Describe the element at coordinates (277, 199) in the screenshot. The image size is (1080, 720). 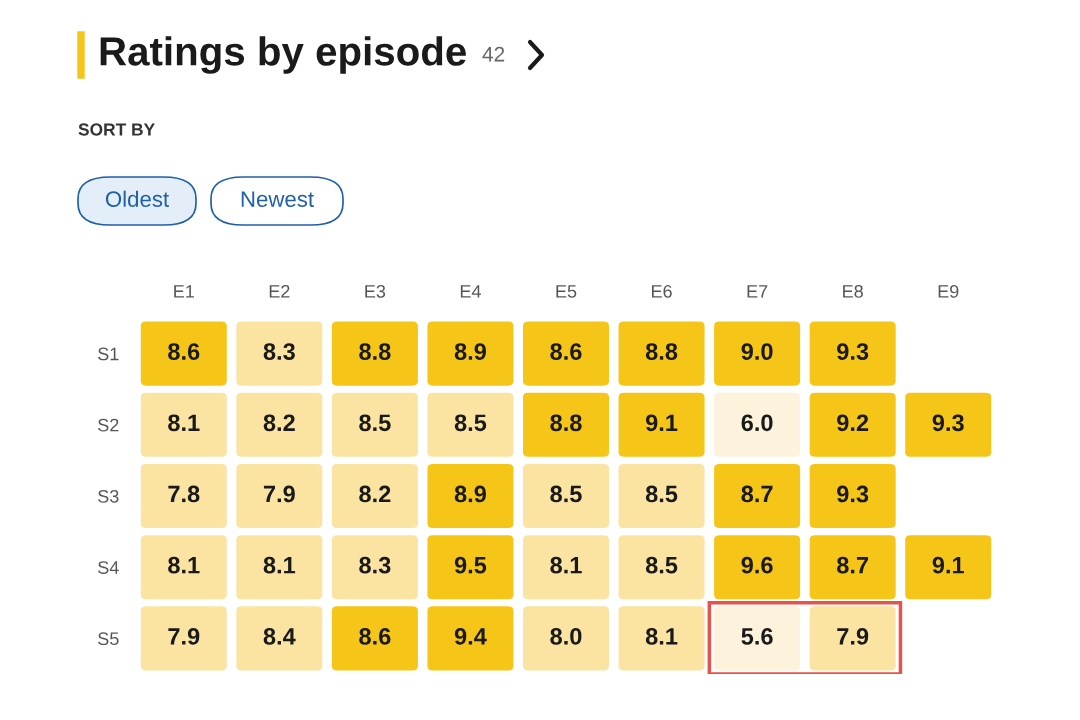
I see `text: Newest` at that location.